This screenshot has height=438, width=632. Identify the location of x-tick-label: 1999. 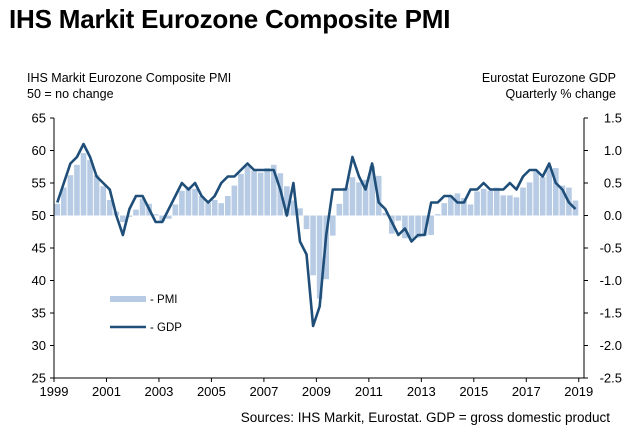
(54, 391).